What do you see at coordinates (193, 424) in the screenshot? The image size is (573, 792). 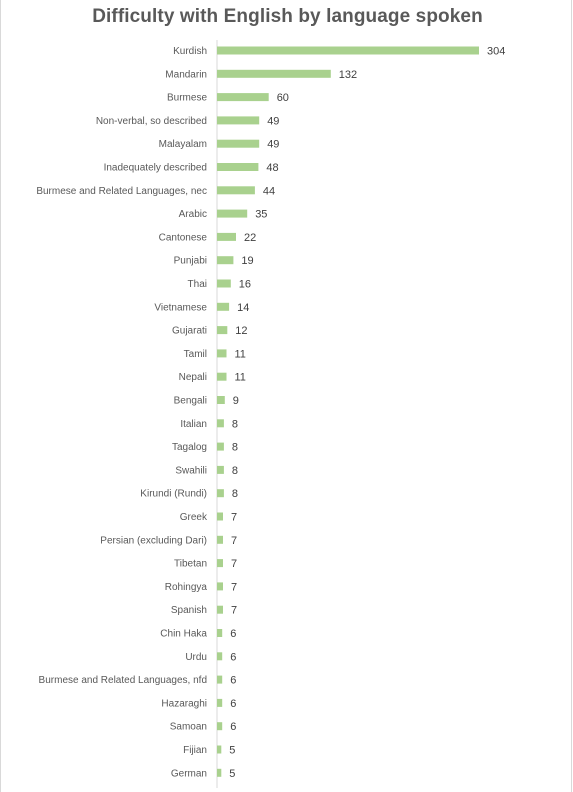 I see `category-label-italian: Italian` at bounding box center [193, 424].